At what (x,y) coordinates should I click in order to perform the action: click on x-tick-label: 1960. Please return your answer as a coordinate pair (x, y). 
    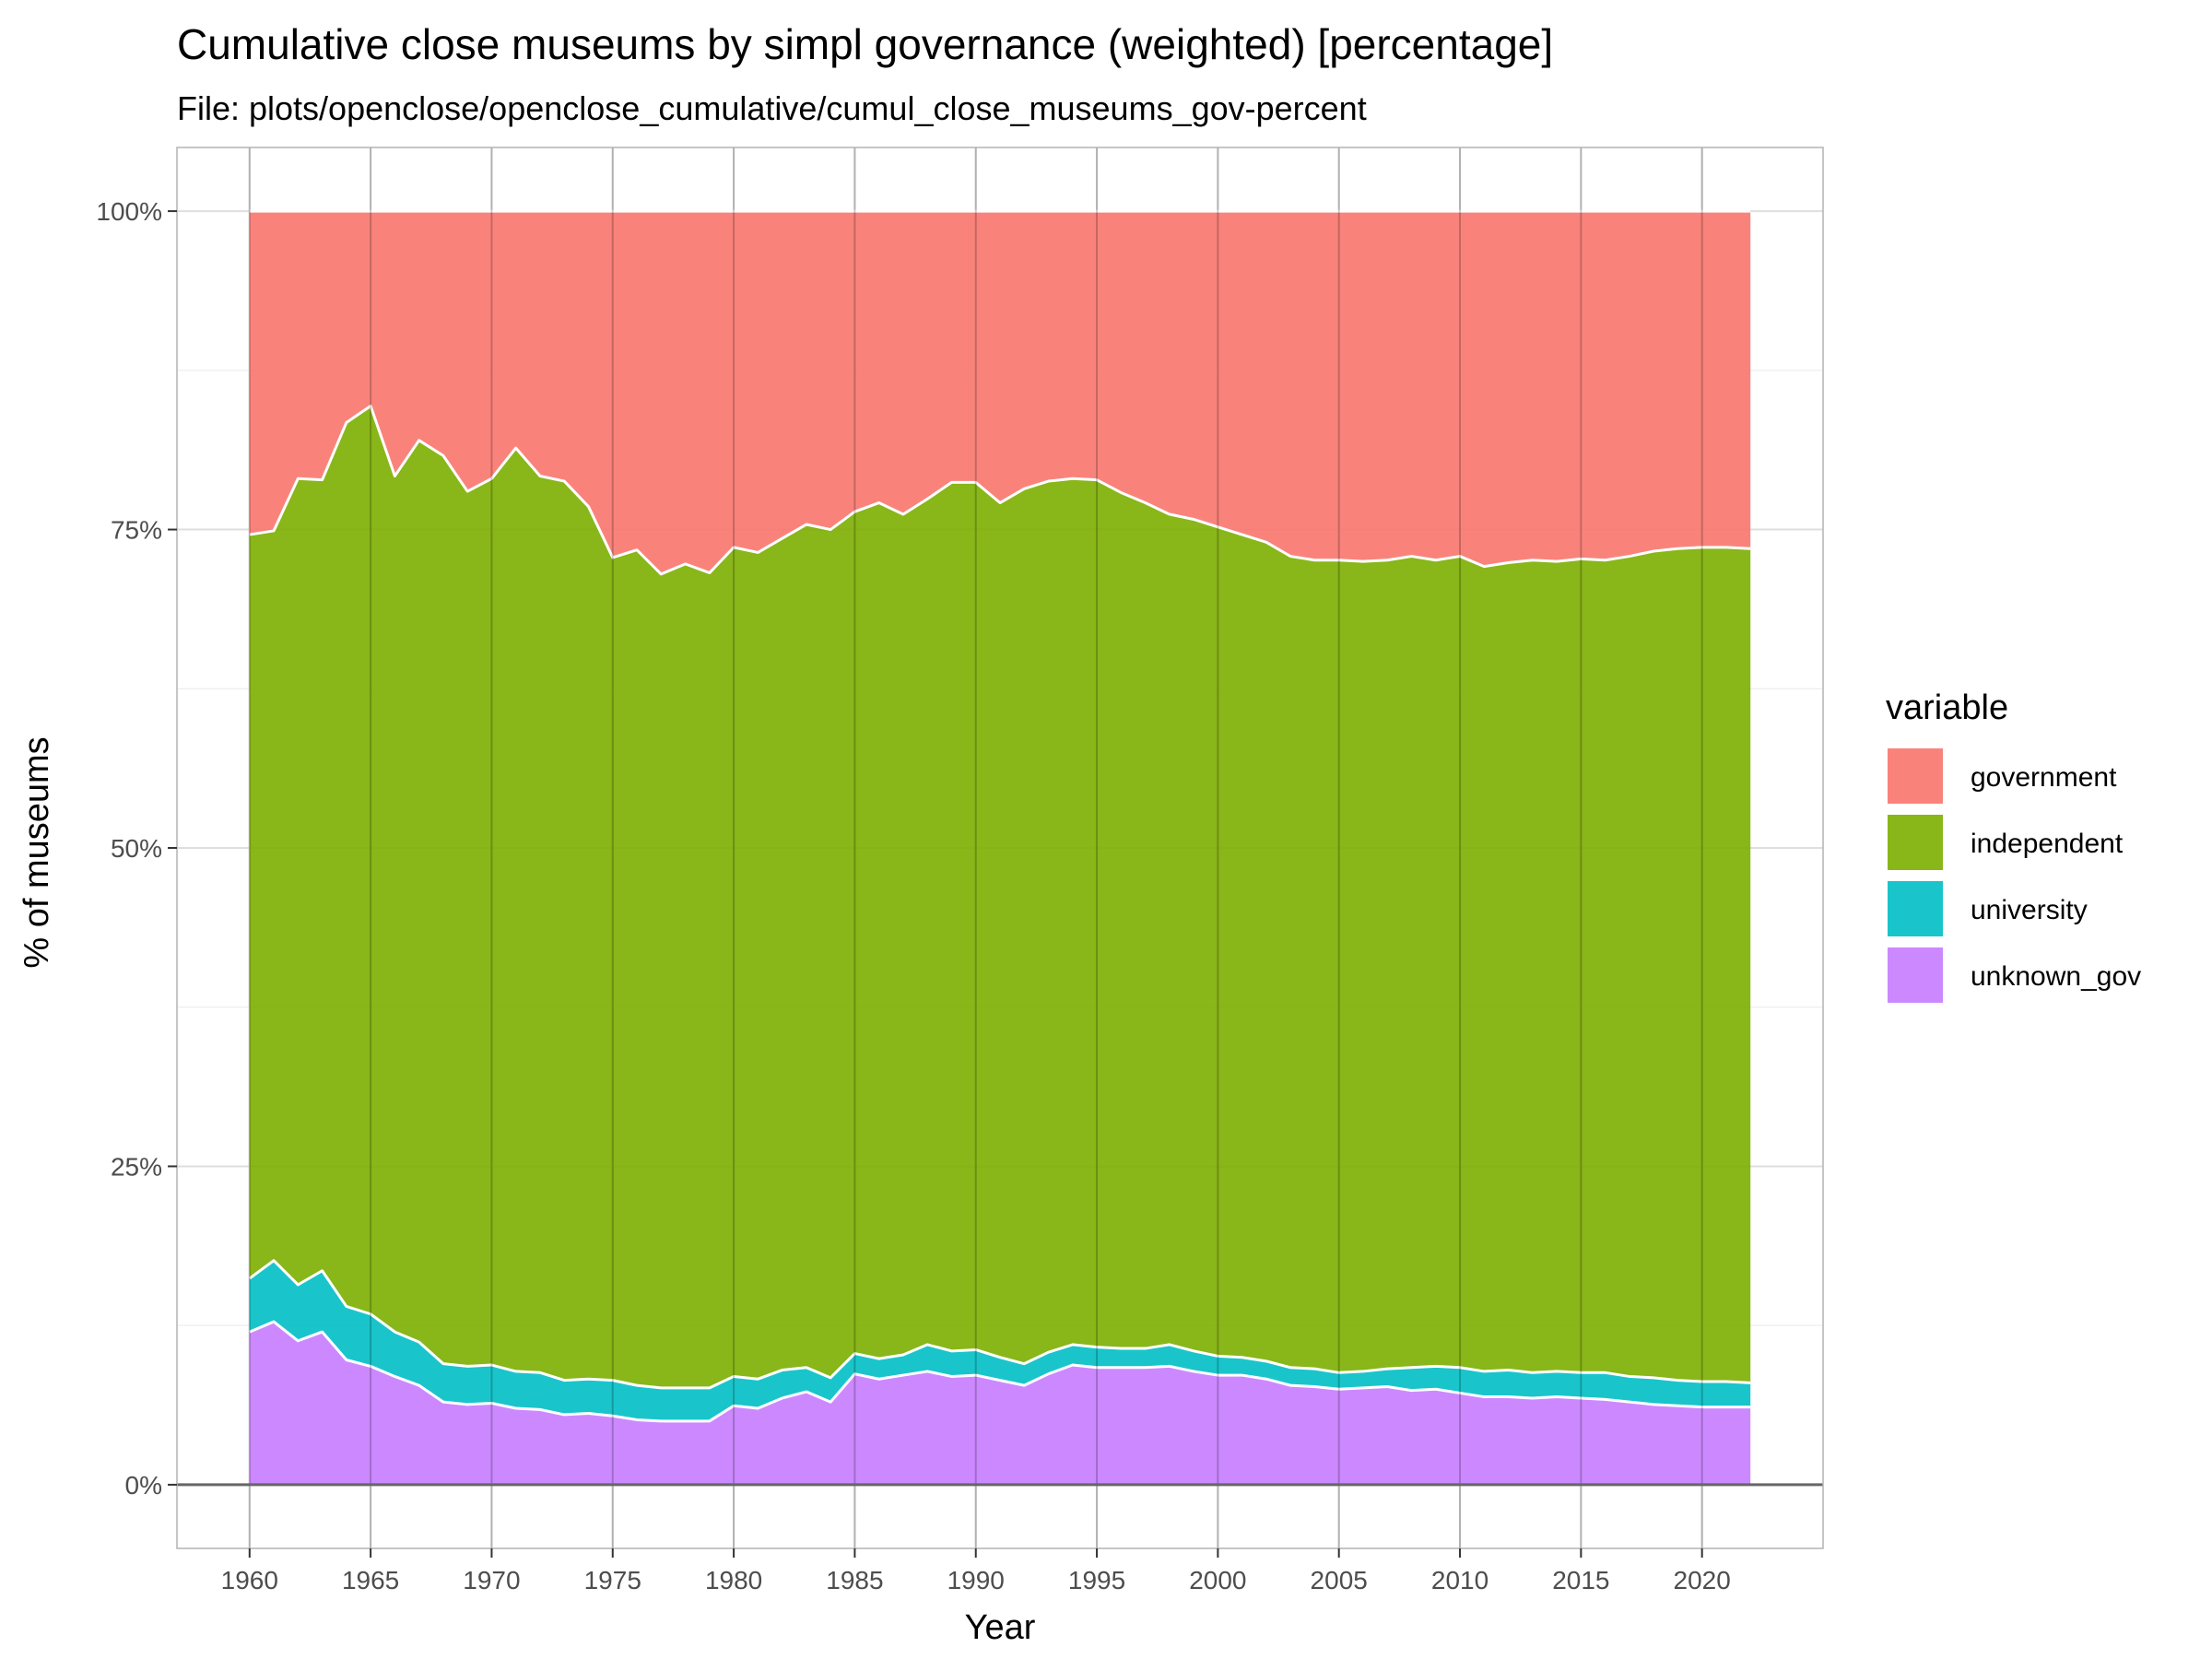
    Looking at the image, I should click on (249, 1580).